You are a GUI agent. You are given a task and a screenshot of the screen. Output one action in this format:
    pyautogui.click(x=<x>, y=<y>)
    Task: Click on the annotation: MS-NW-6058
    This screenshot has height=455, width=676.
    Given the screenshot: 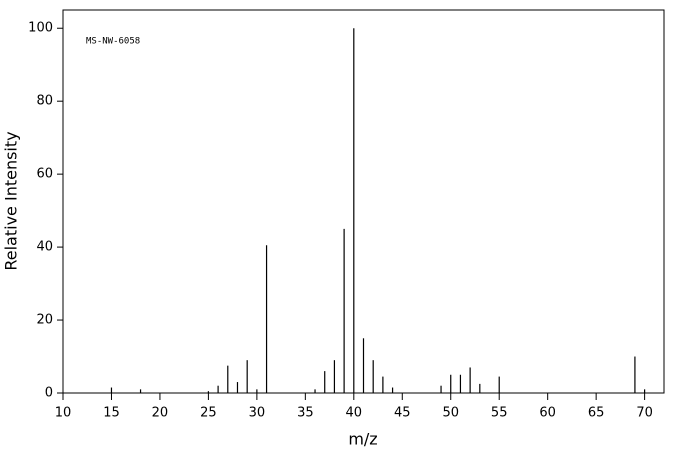 What is the action you would take?
    pyautogui.click(x=113, y=42)
    